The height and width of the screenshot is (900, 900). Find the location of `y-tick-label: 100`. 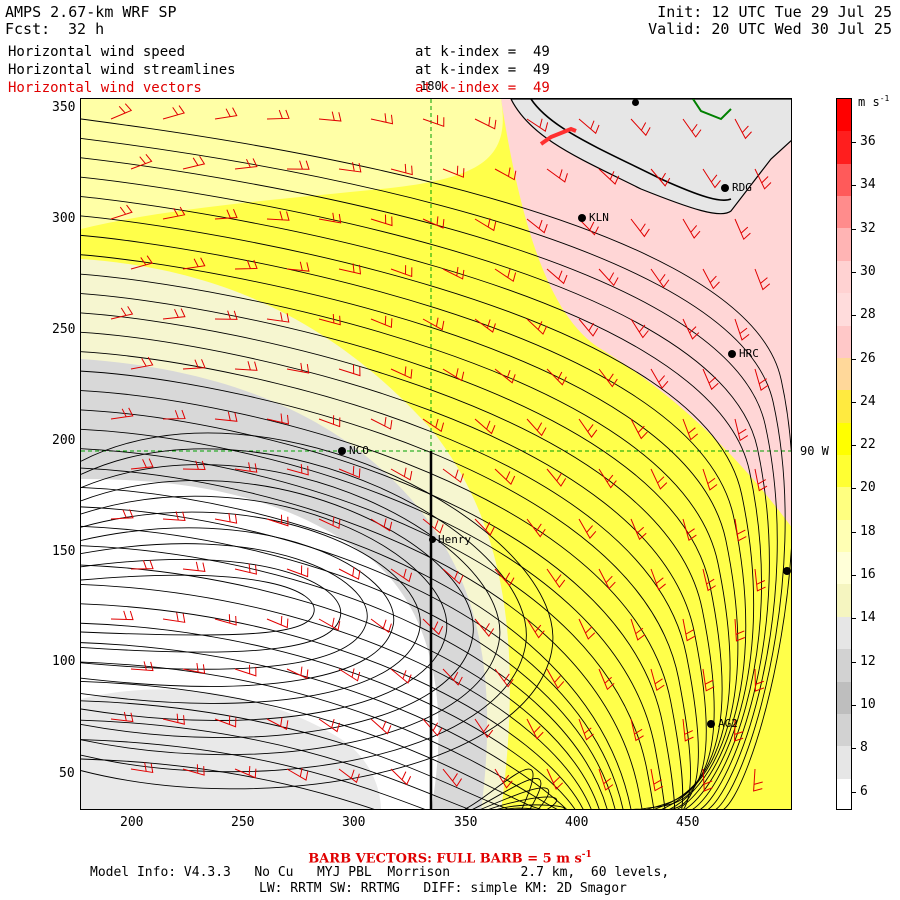

y-tick-label: 100 is located at coordinates (64, 661).